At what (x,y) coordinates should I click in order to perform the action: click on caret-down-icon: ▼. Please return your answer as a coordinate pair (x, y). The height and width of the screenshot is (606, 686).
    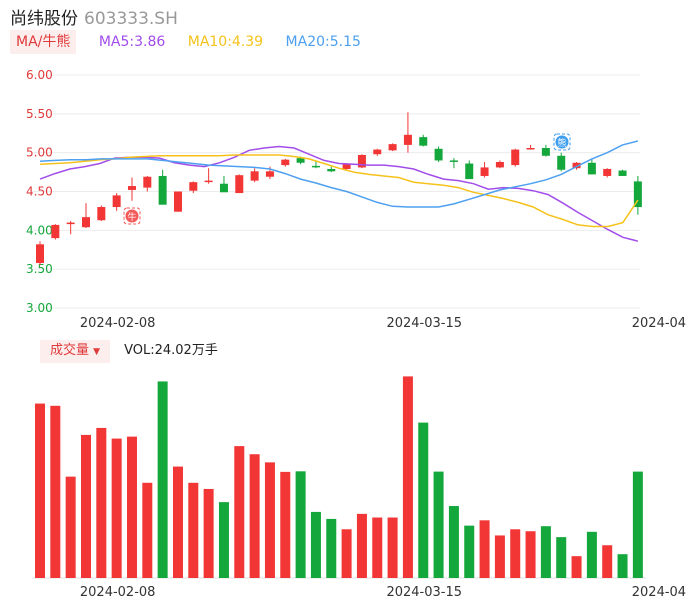
    Looking at the image, I should click on (97, 352).